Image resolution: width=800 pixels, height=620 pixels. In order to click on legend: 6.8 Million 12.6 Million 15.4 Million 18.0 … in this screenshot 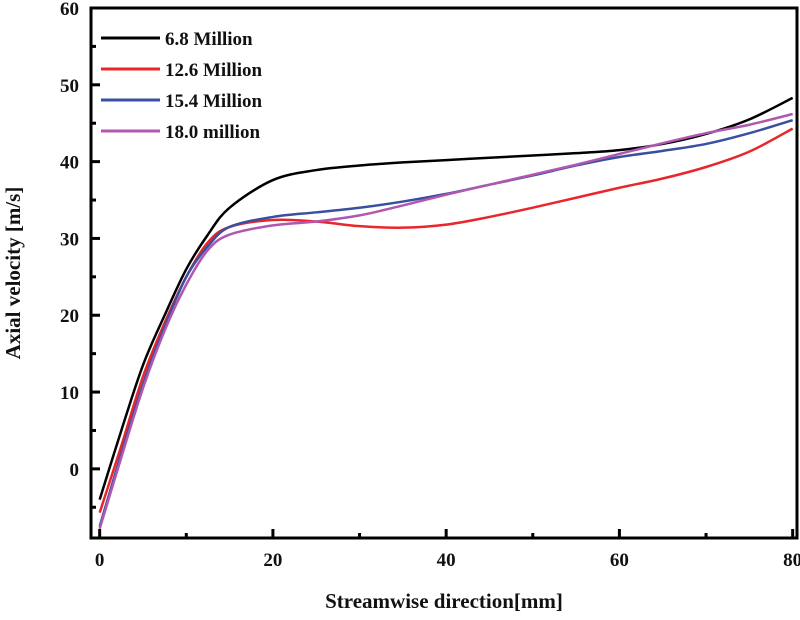, I will do `click(182, 86)`.